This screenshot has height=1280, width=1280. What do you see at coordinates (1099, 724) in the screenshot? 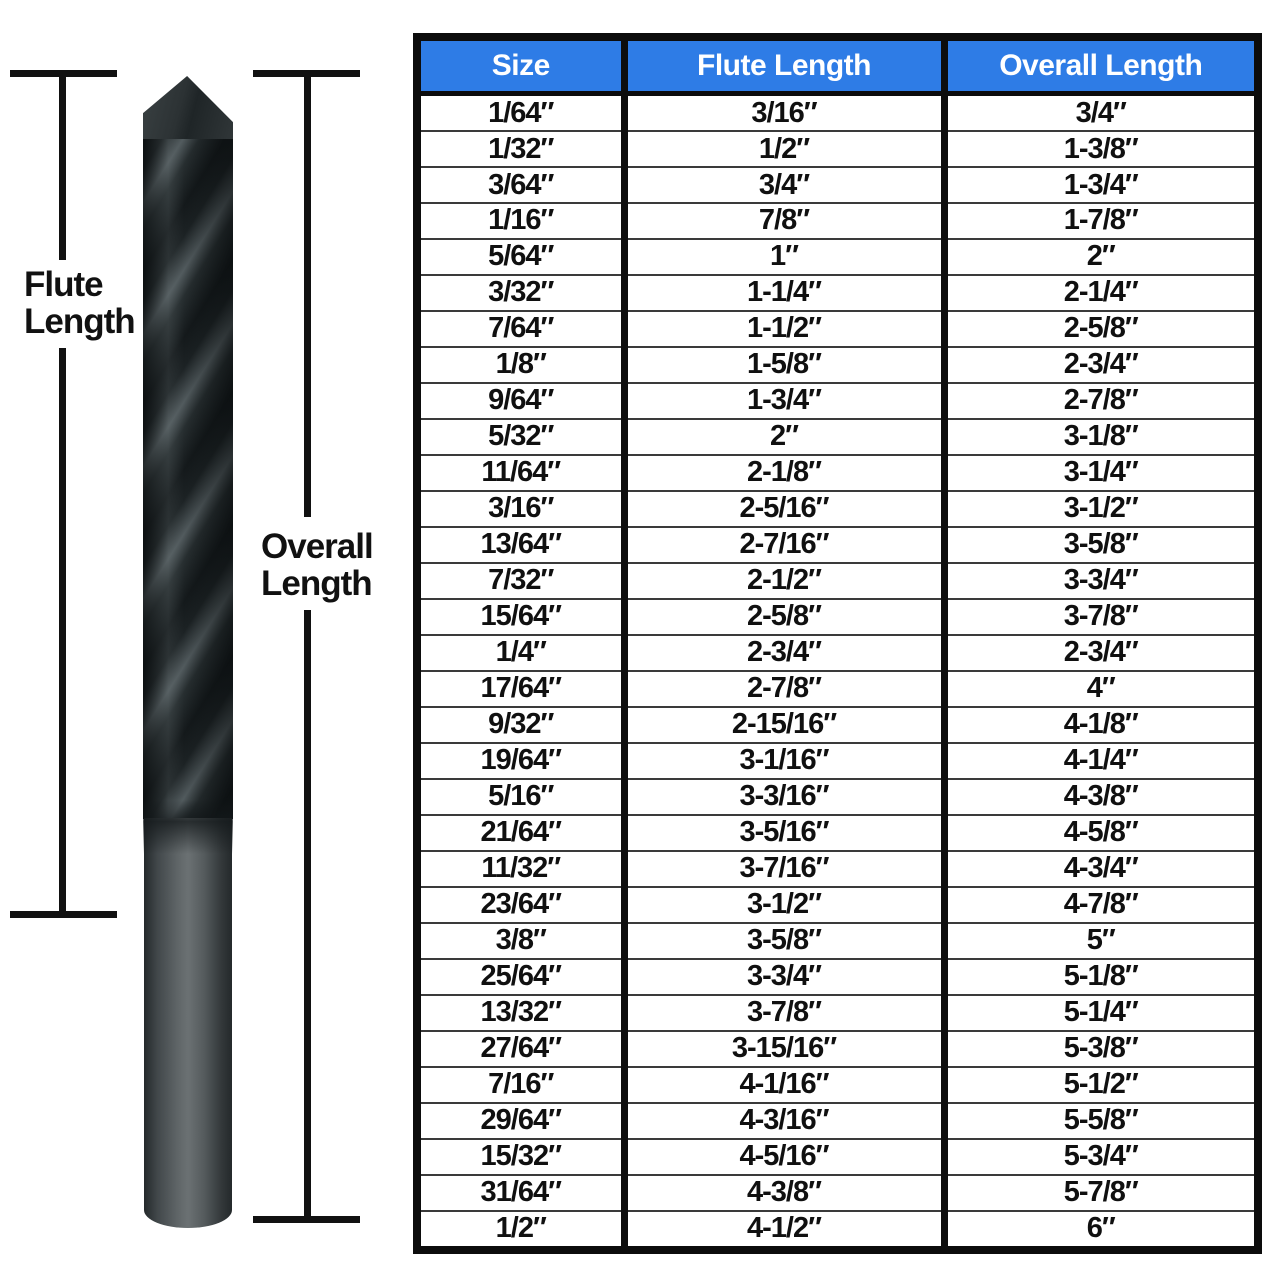
I see `table-cell: 4-1/8″` at bounding box center [1099, 724].